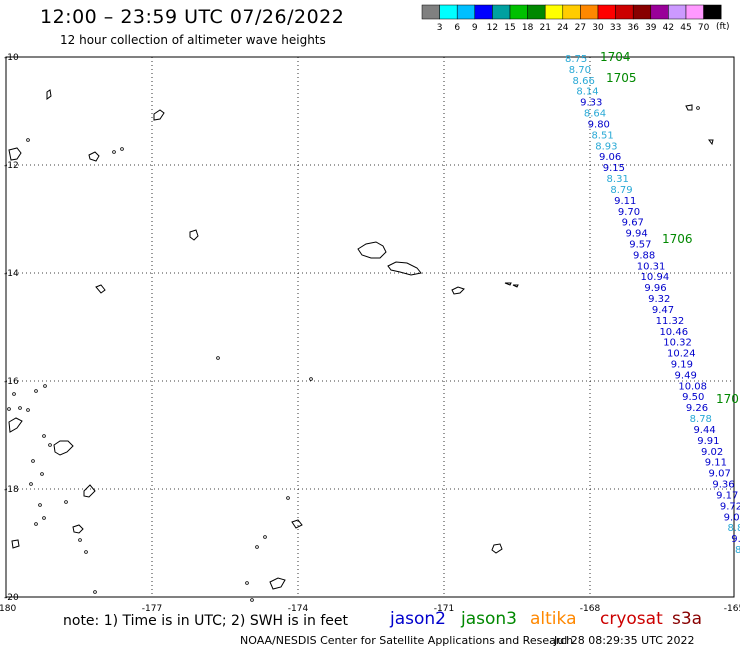 Image resolution: width=740 pixels, height=650 pixels. I want to click on wave-height-label: 9.49, so click(686, 375).